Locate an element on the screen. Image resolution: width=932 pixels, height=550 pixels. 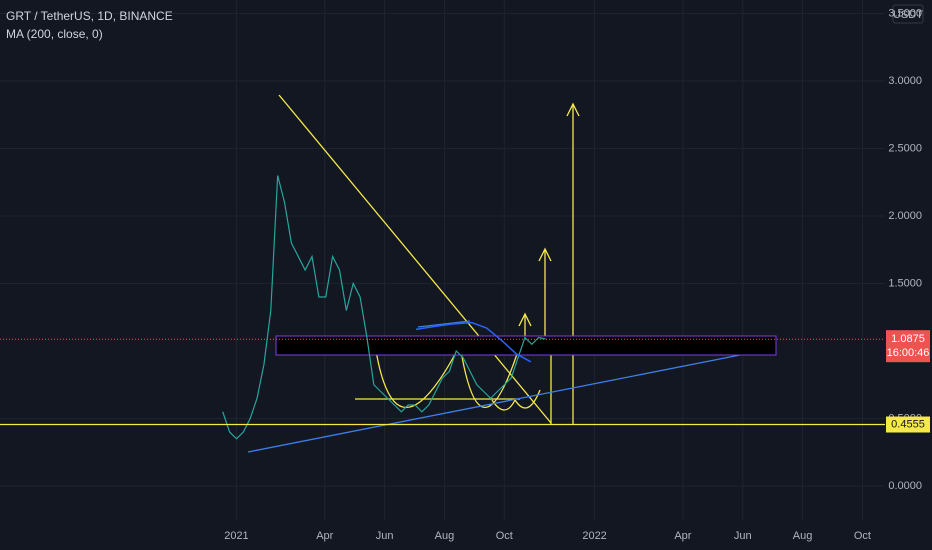
y-tick-label: 3.5000 is located at coordinates (905, 13).